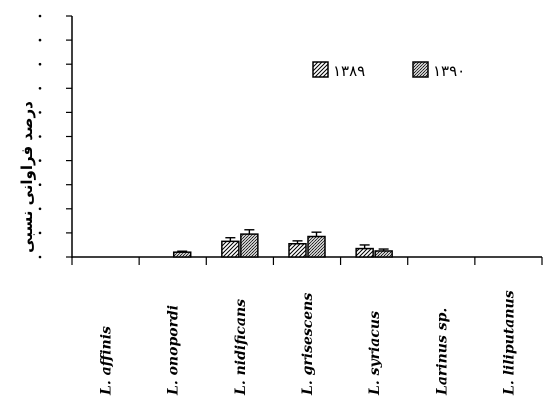 This screenshot has height=401, width=547. What do you see at coordinates (174, 350) in the screenshot?
I see `category-label: L. onopordi` at bounding box center [174, 350].